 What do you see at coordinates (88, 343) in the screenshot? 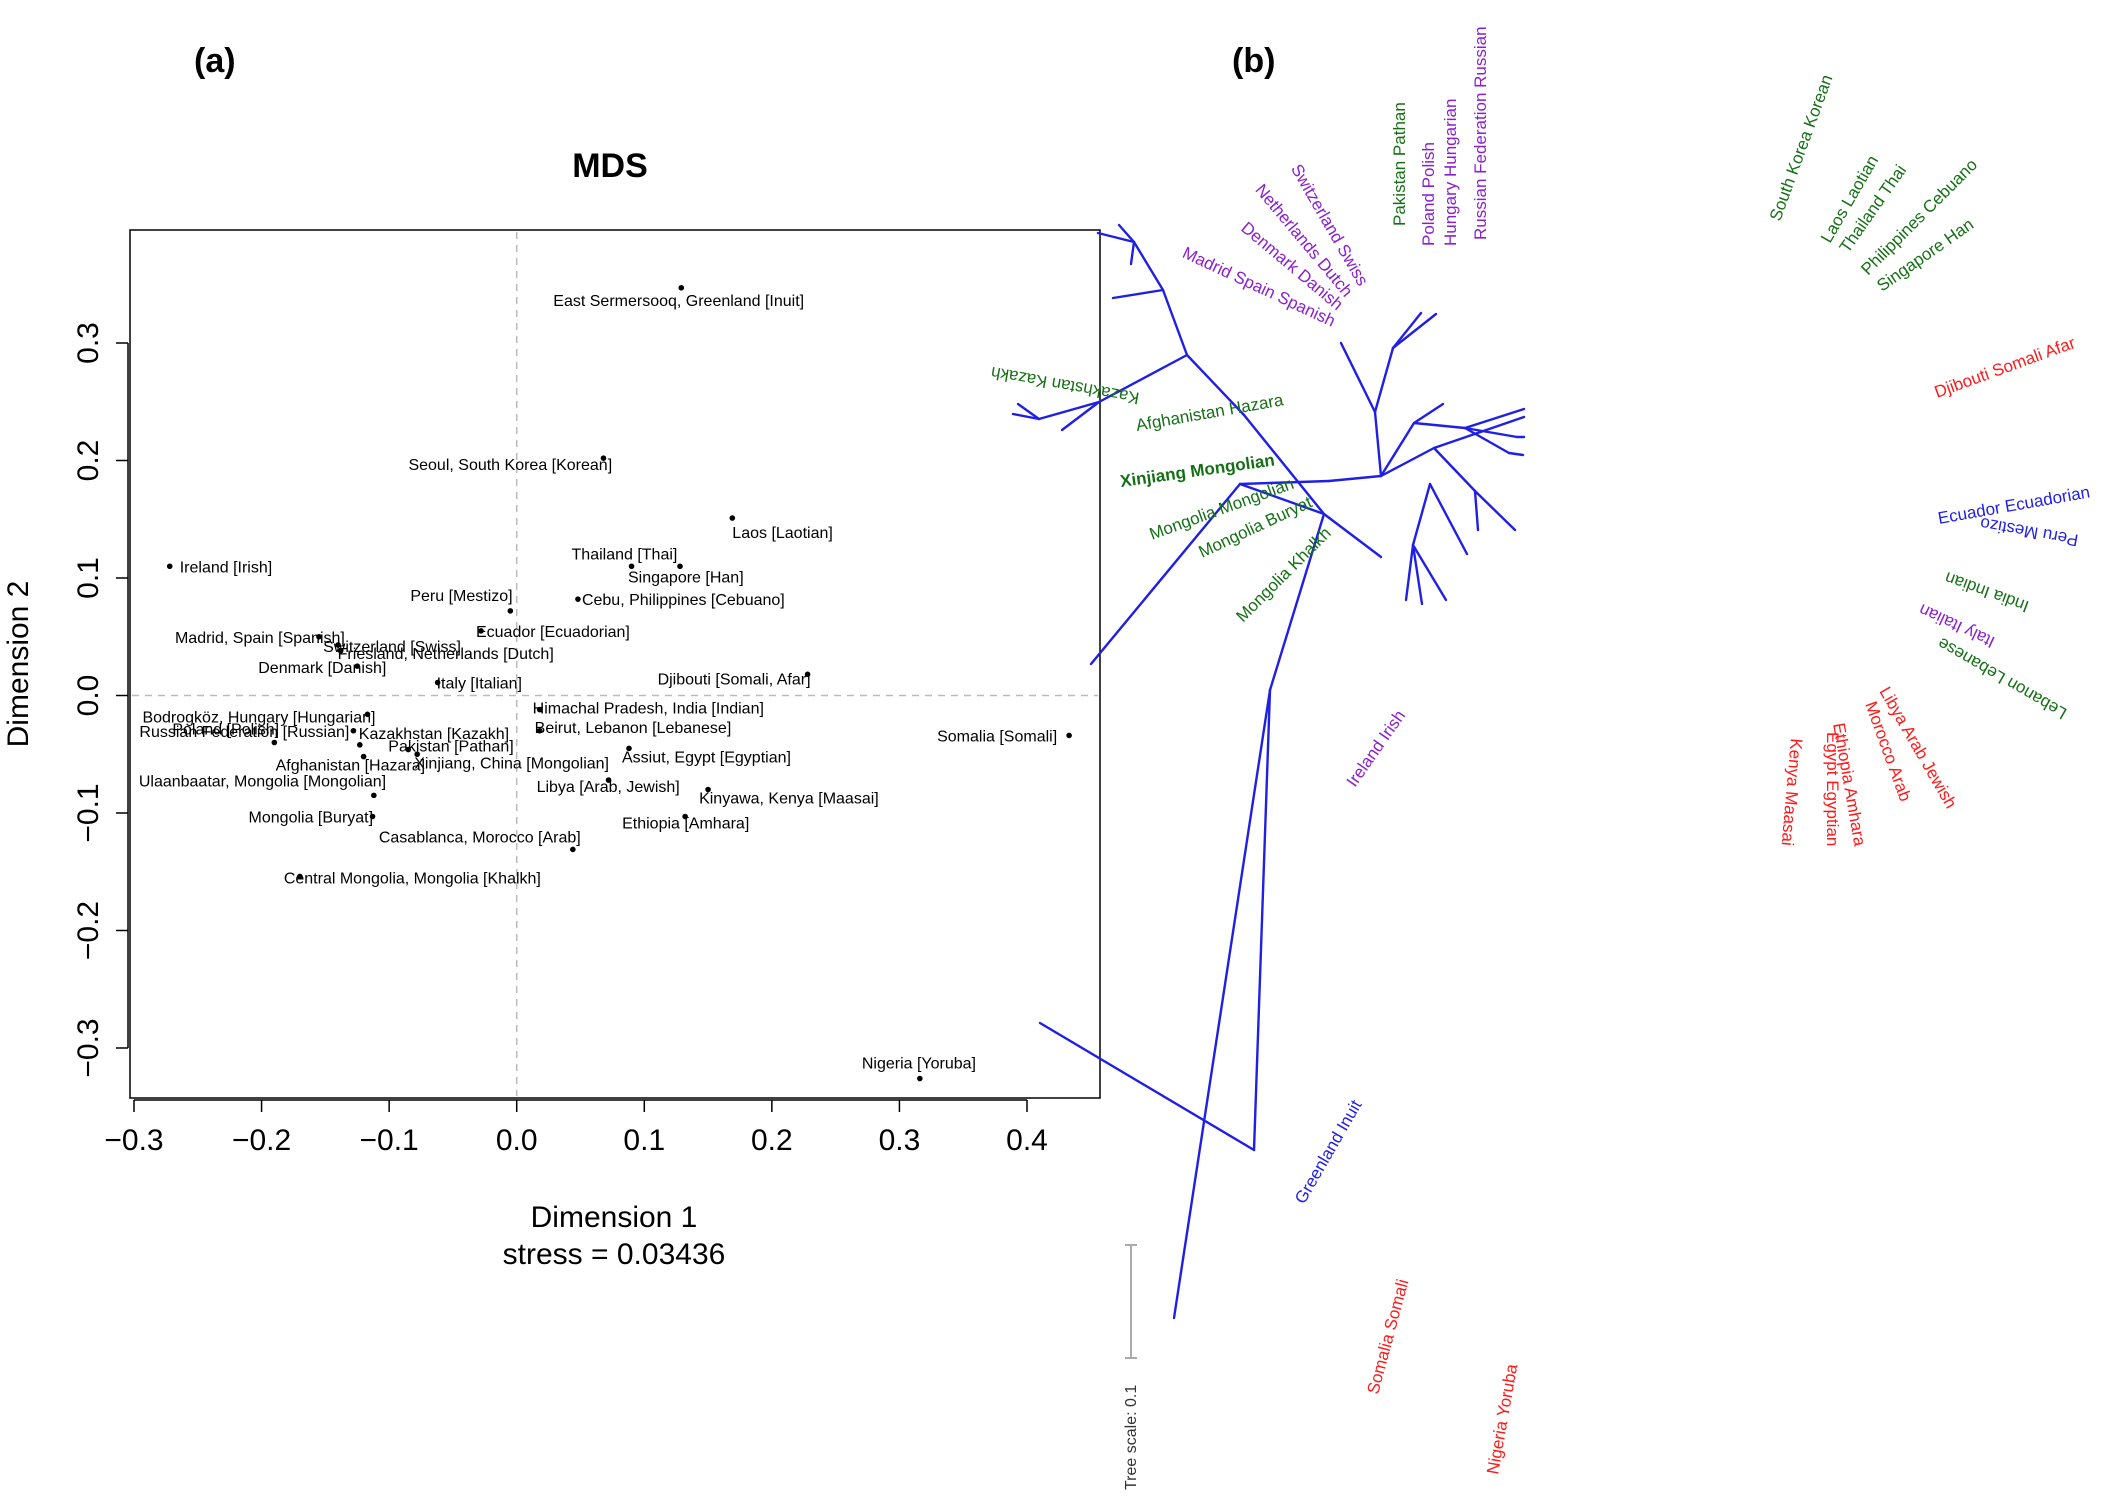
I see `y-tick-label: 0.3` at bounding box center [88, 343].